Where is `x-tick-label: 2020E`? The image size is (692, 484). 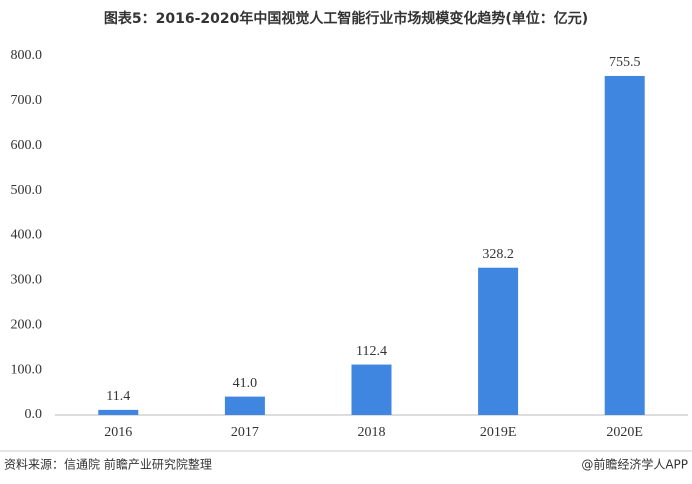
x-tick-label: 2020E is located at coordinates (624, 432).